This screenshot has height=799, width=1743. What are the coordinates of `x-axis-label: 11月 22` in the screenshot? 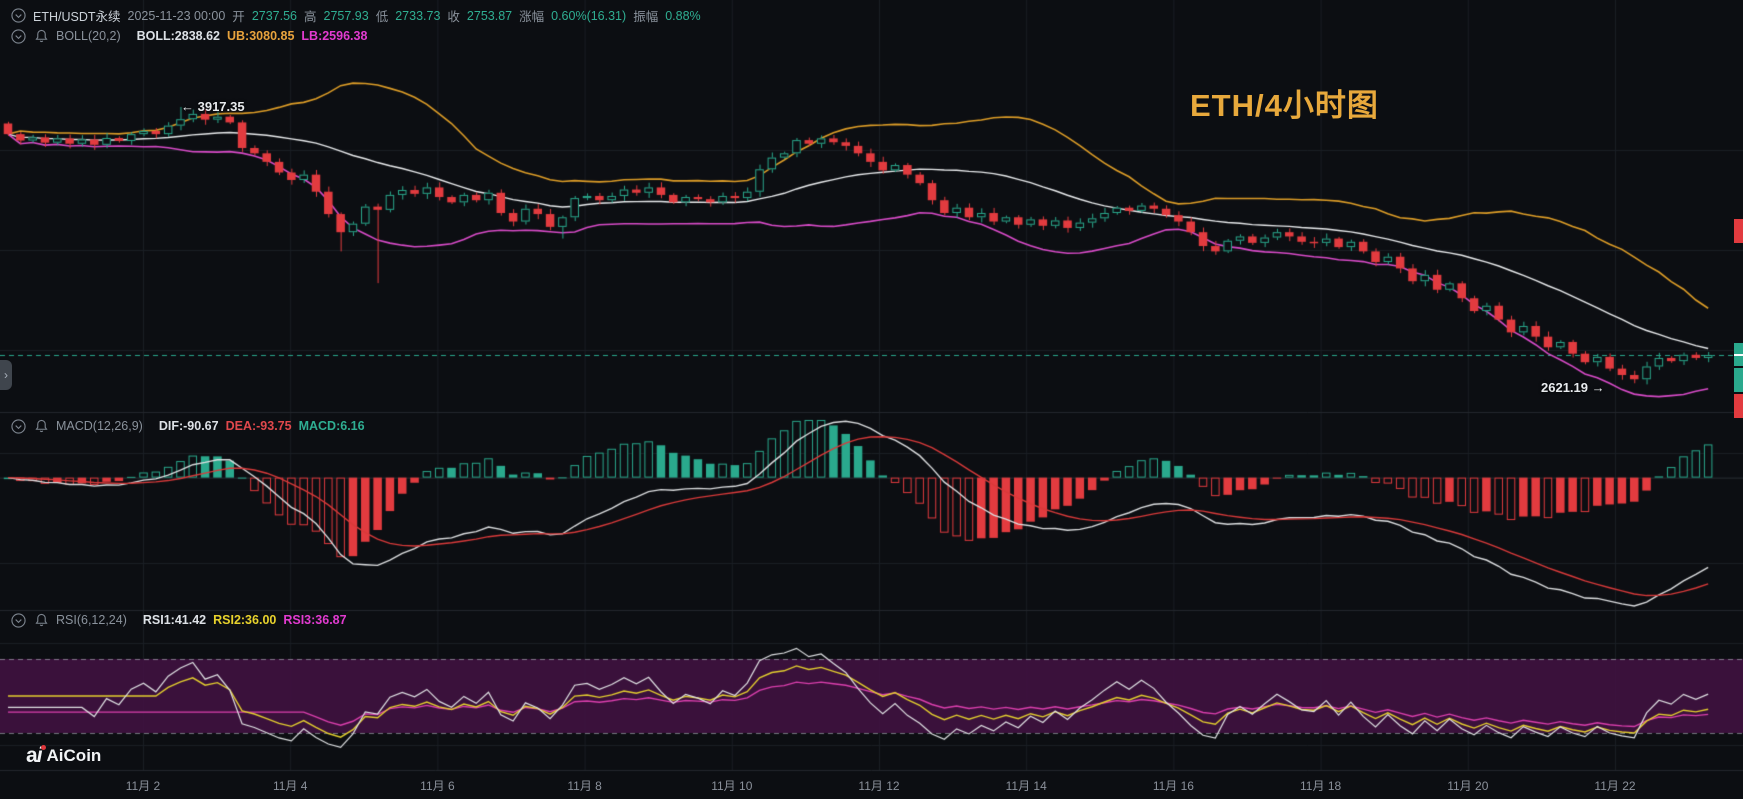 It's located at (1615, 786).